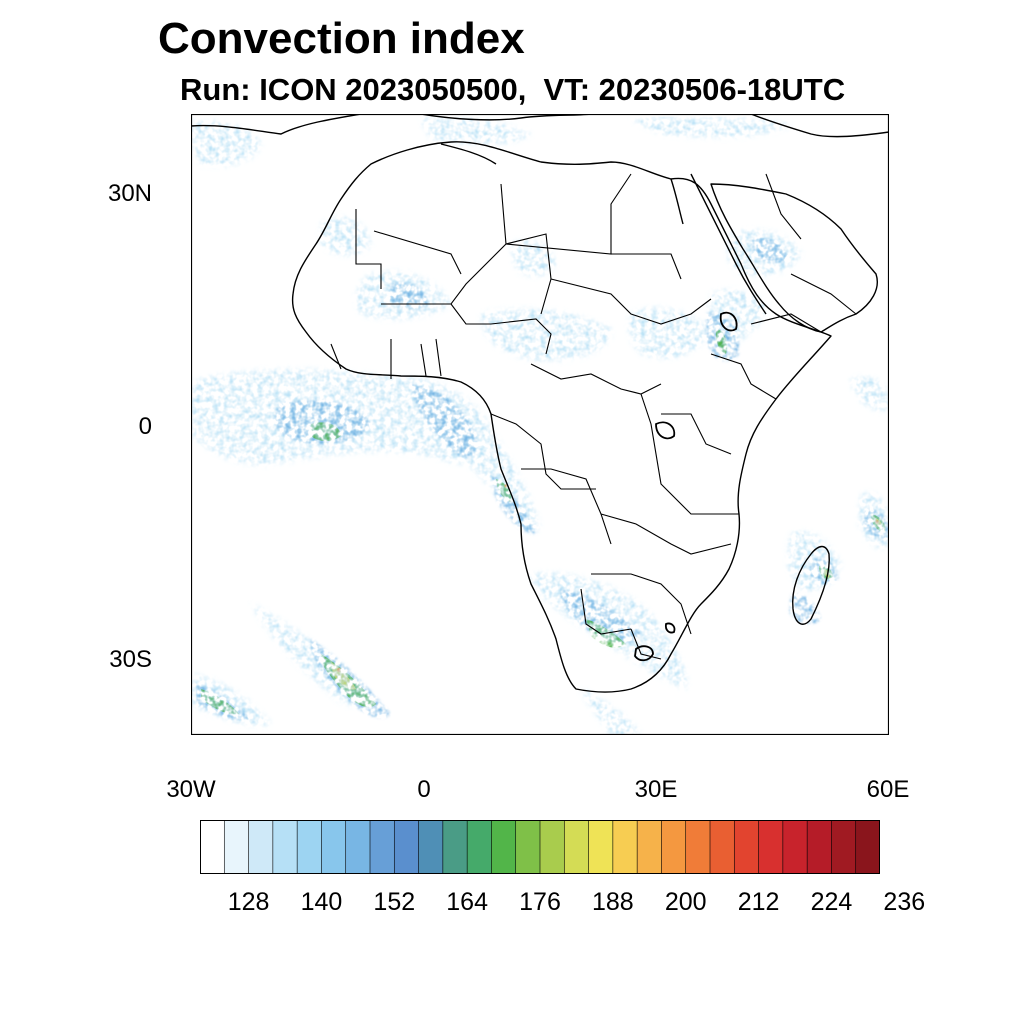 The height and width of the screenshot is (1024, 1024). What do you see at coordinates (321, 902) in the screenshot?
I see `colorbar-tick-label: 140` at bounding box center [321, 902].